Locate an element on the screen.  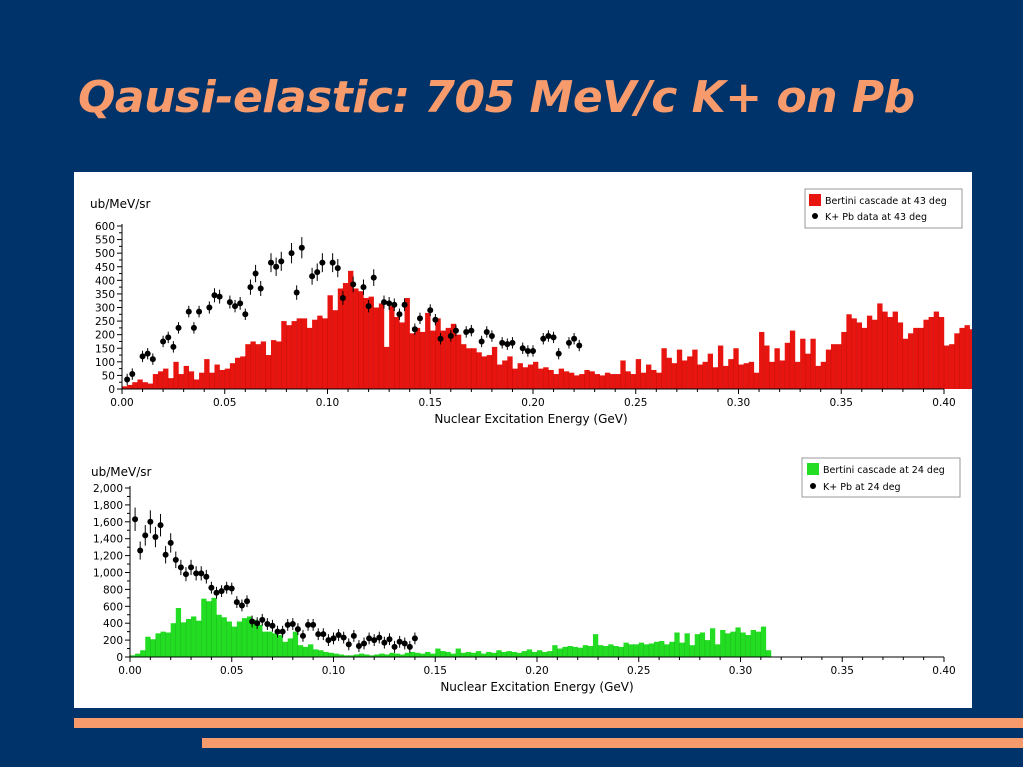
chart-top-legend-box is located at coordinates (883, 208).